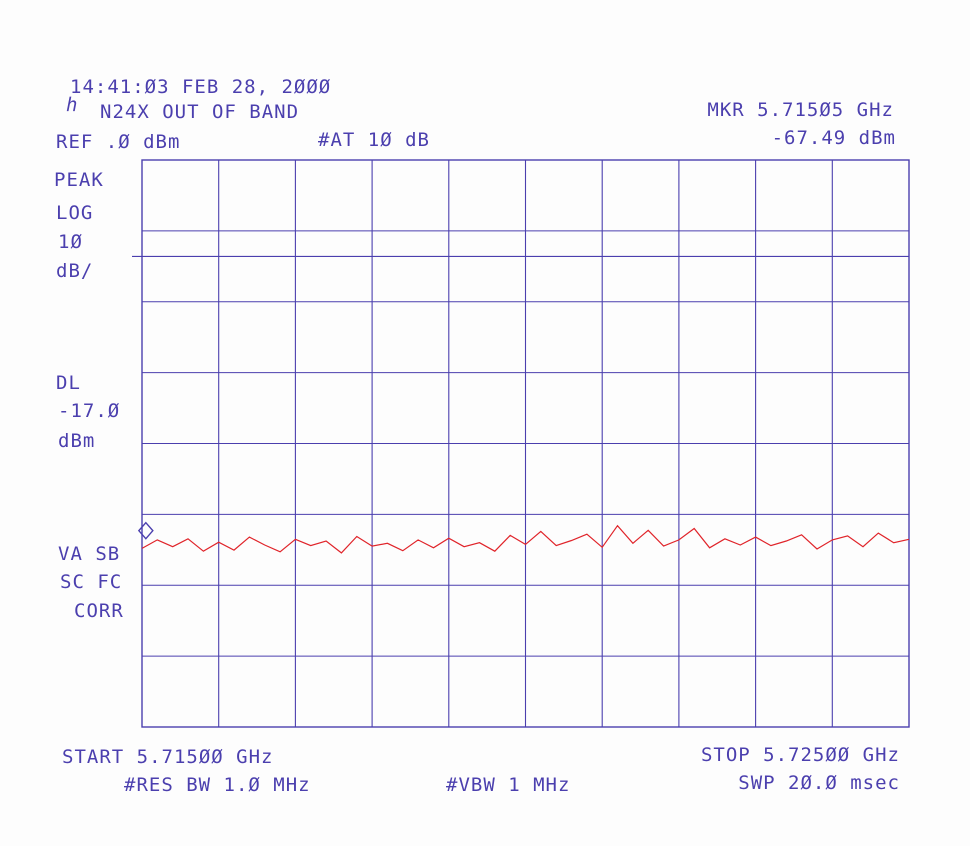  Describe the element at coordinates (75, 213) in the screenshot. I see `scale-type-label: LOG` at that location.